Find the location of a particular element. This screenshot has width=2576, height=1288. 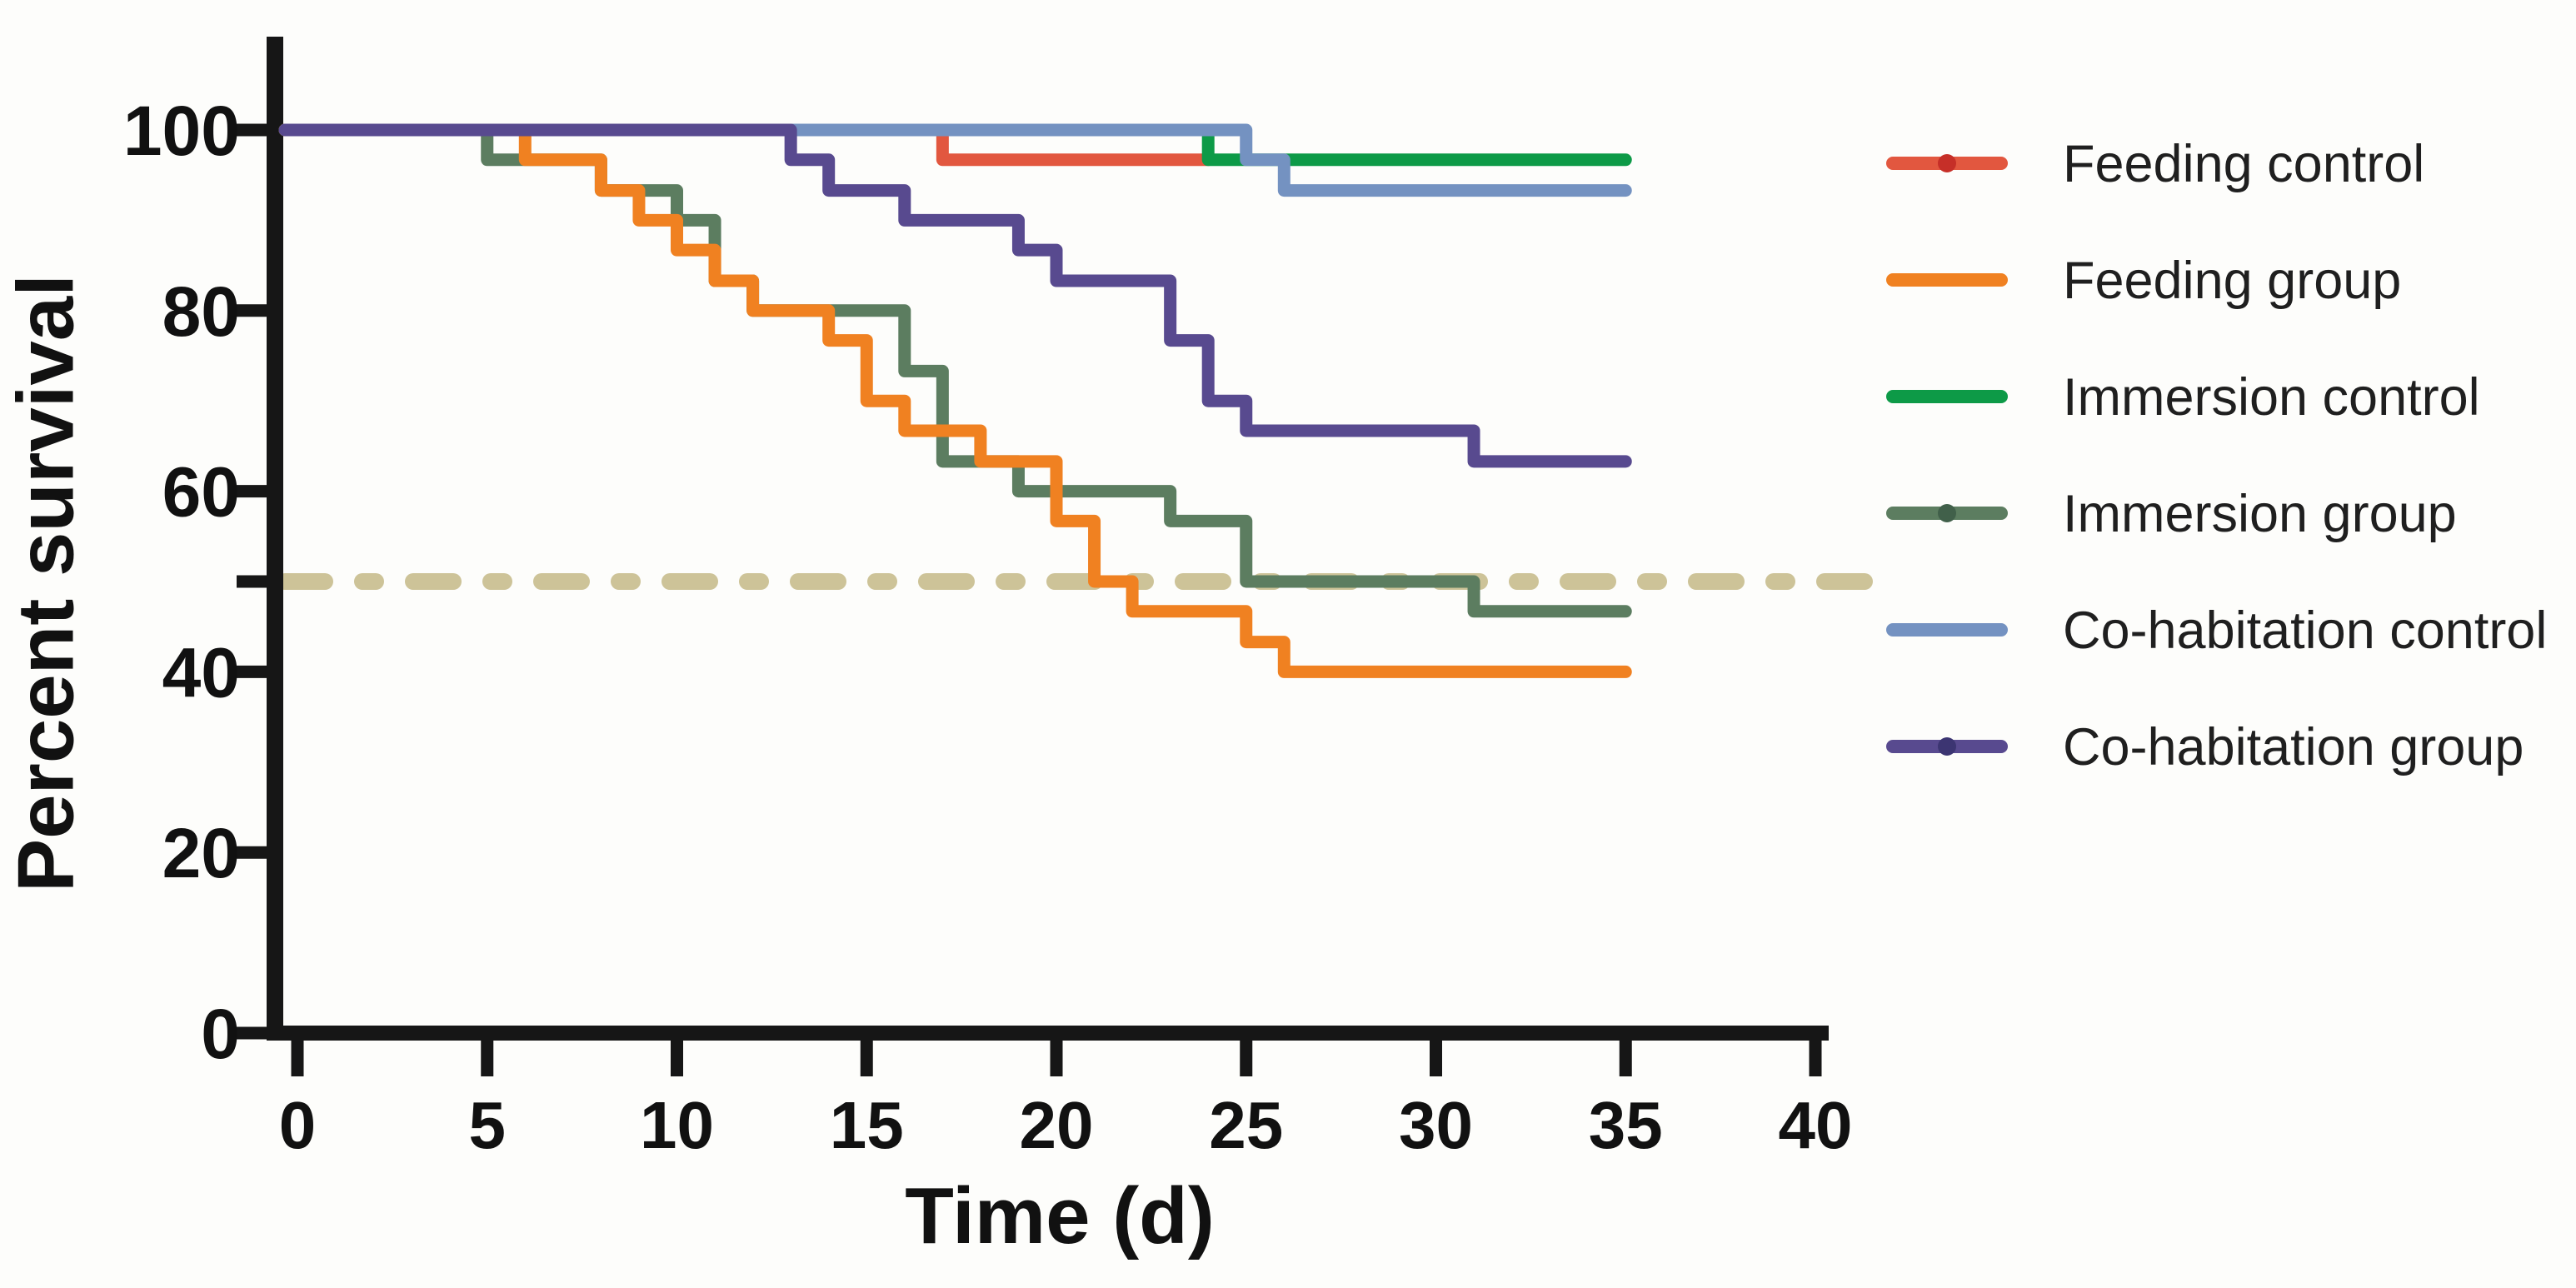

x-tick-label-40: 40 is located at coordinates (1816, 1125).